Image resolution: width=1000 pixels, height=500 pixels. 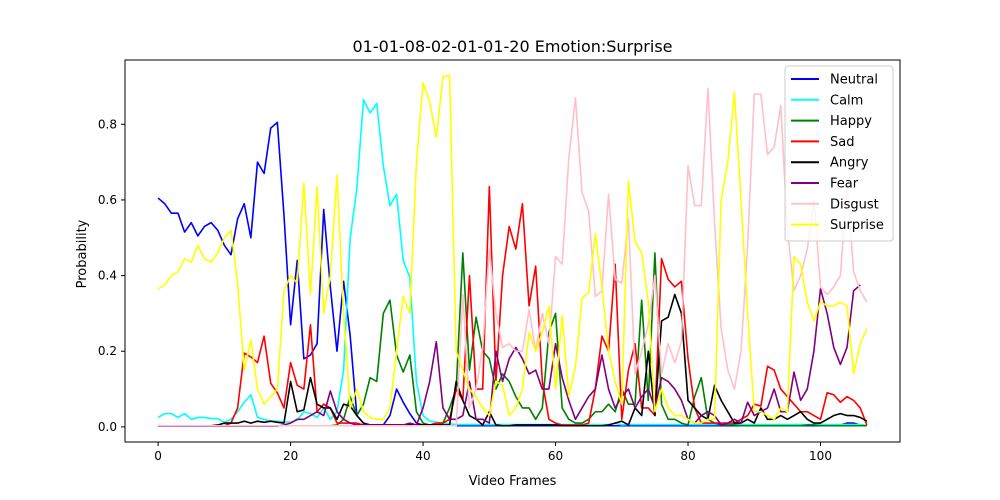 I want to click on legend-frame, so click(x=839, y=153).